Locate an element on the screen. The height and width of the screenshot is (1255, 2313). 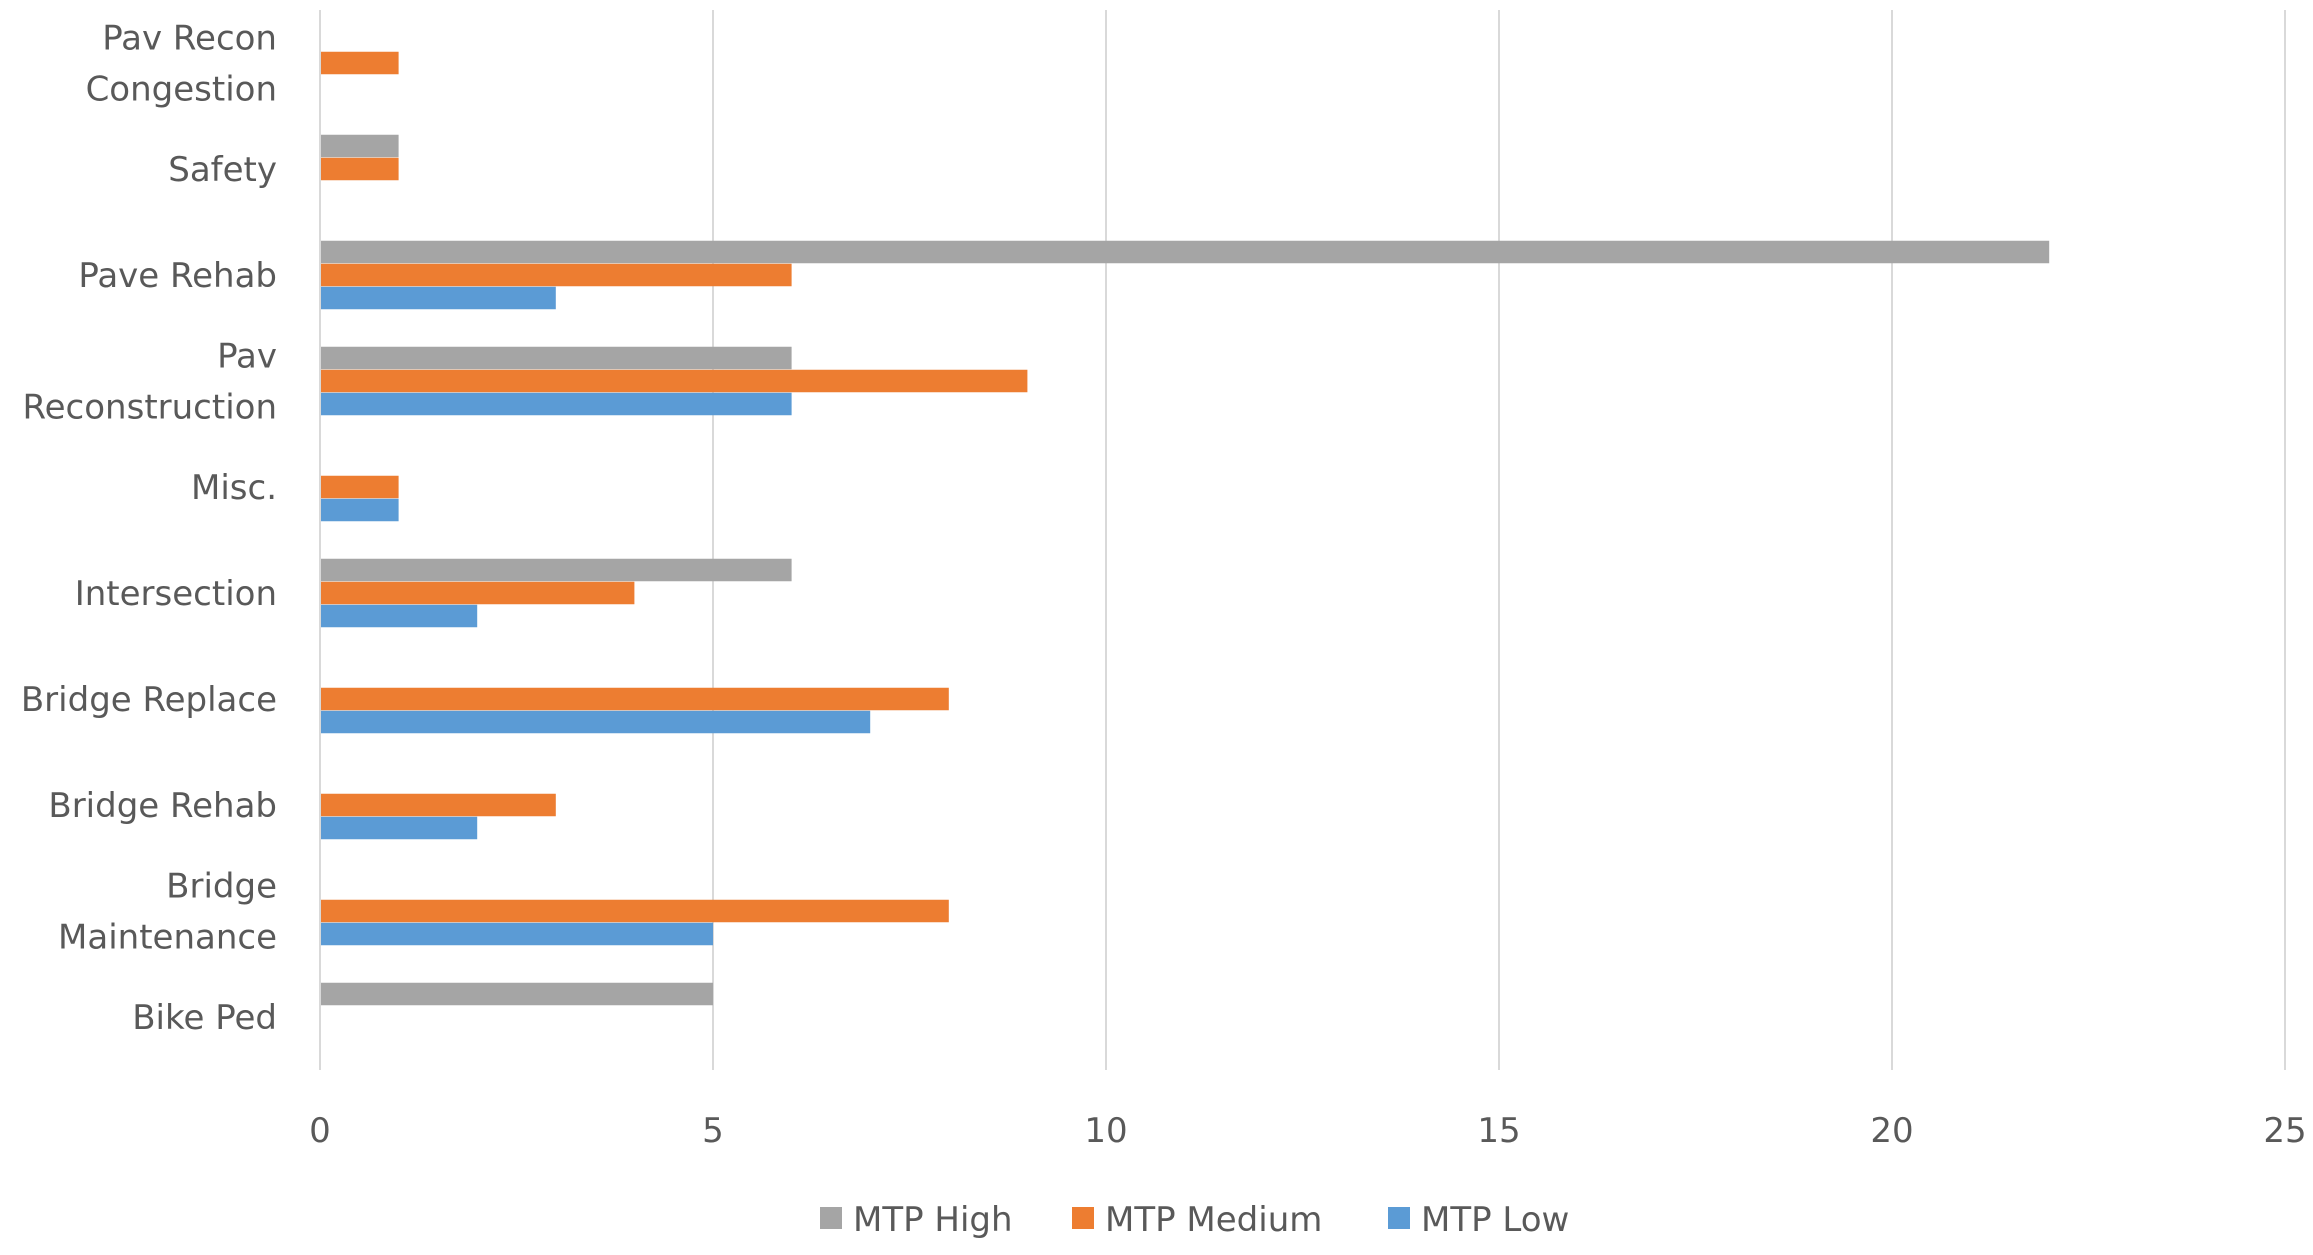
category-label: Bridge Maintenance is located at coordinates (167, 912).